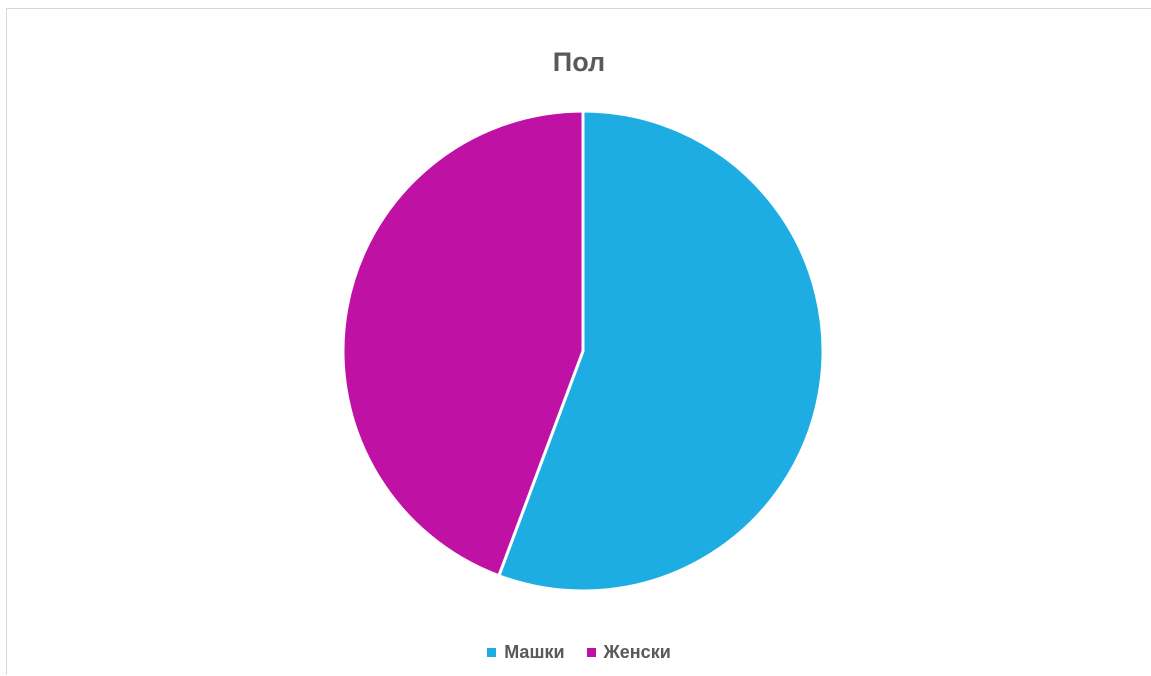  I want to click on legend-label-male: Машки, so click(534, 652).